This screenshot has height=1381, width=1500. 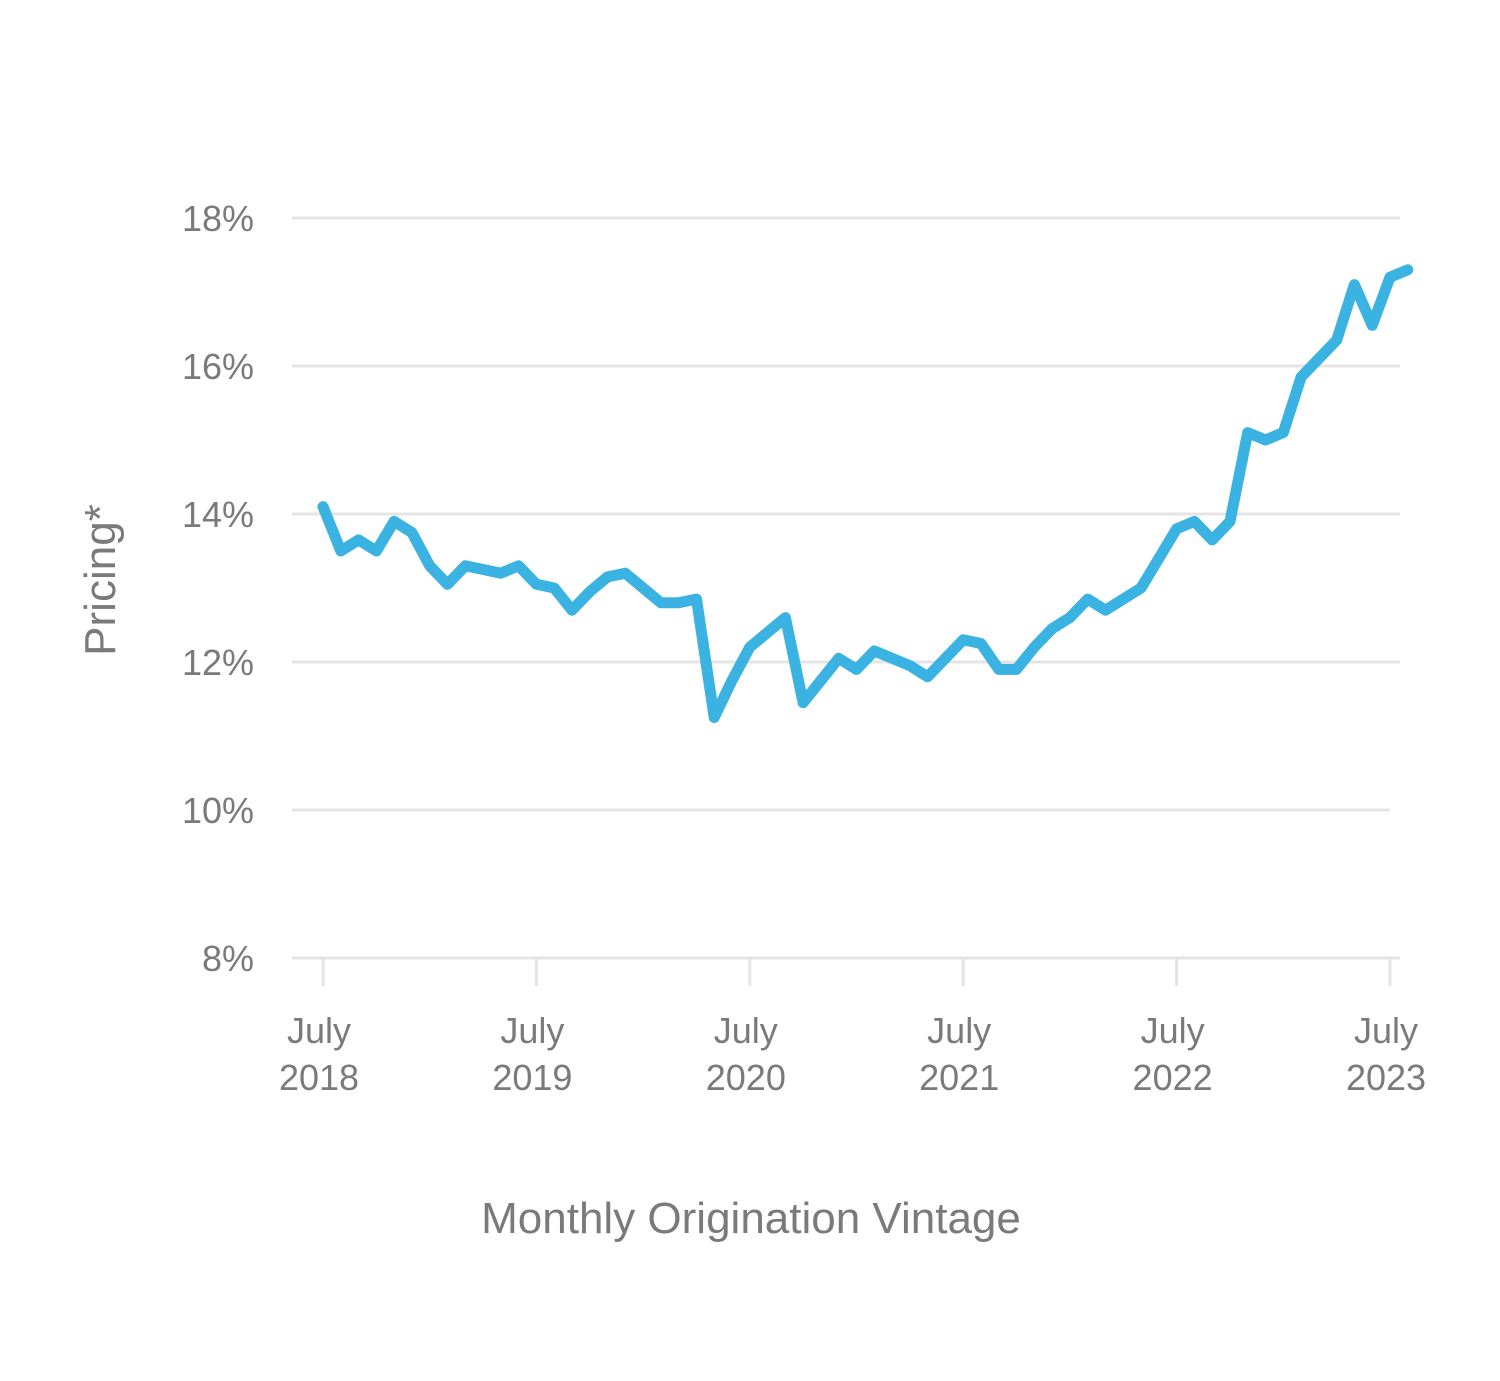 What do you see at coordinates (218, 588) in the screenshot?
I see `y-axis-ticks: 8% 10% 12% 14% 16% 18%` at bounding box center [218, 588].